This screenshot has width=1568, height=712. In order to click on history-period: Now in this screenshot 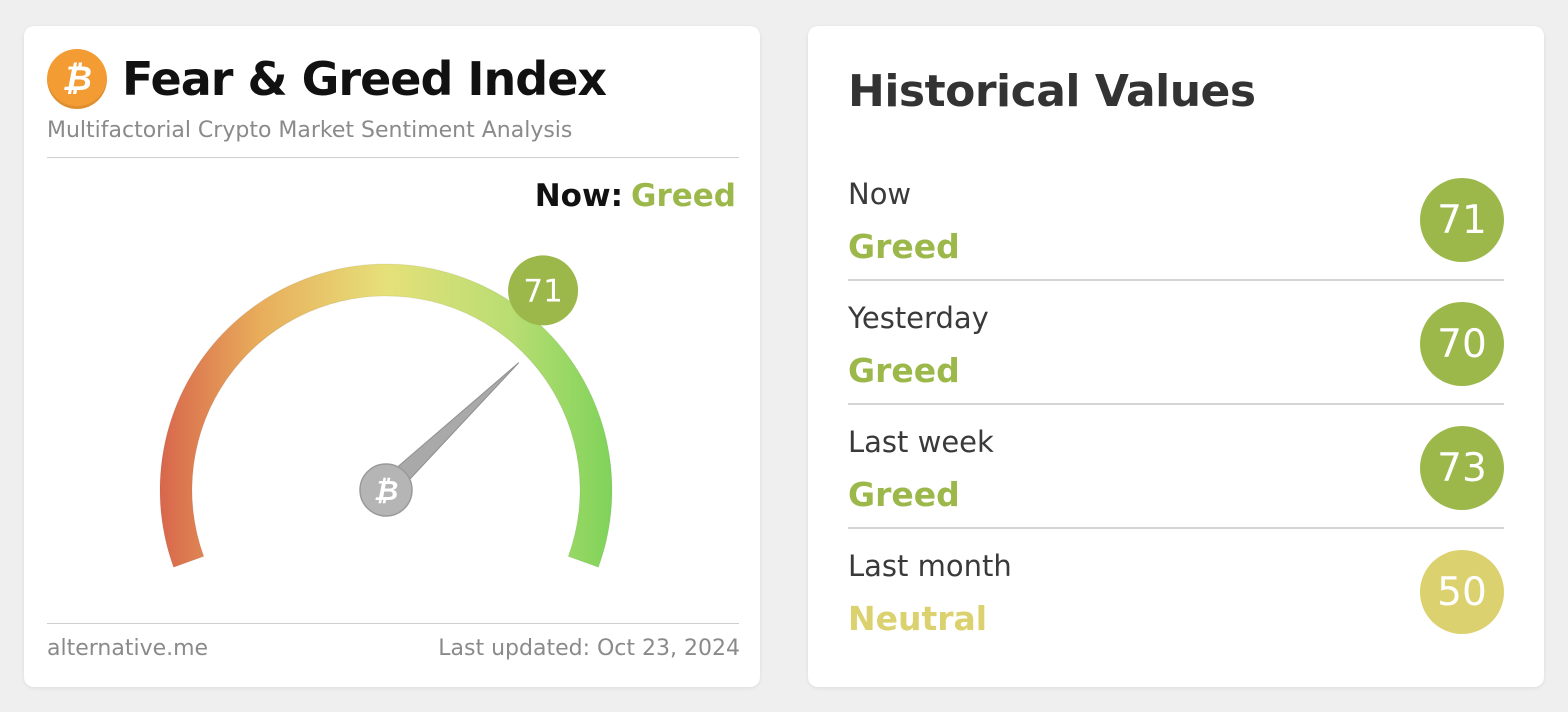, I will do `click(880, 194)`.